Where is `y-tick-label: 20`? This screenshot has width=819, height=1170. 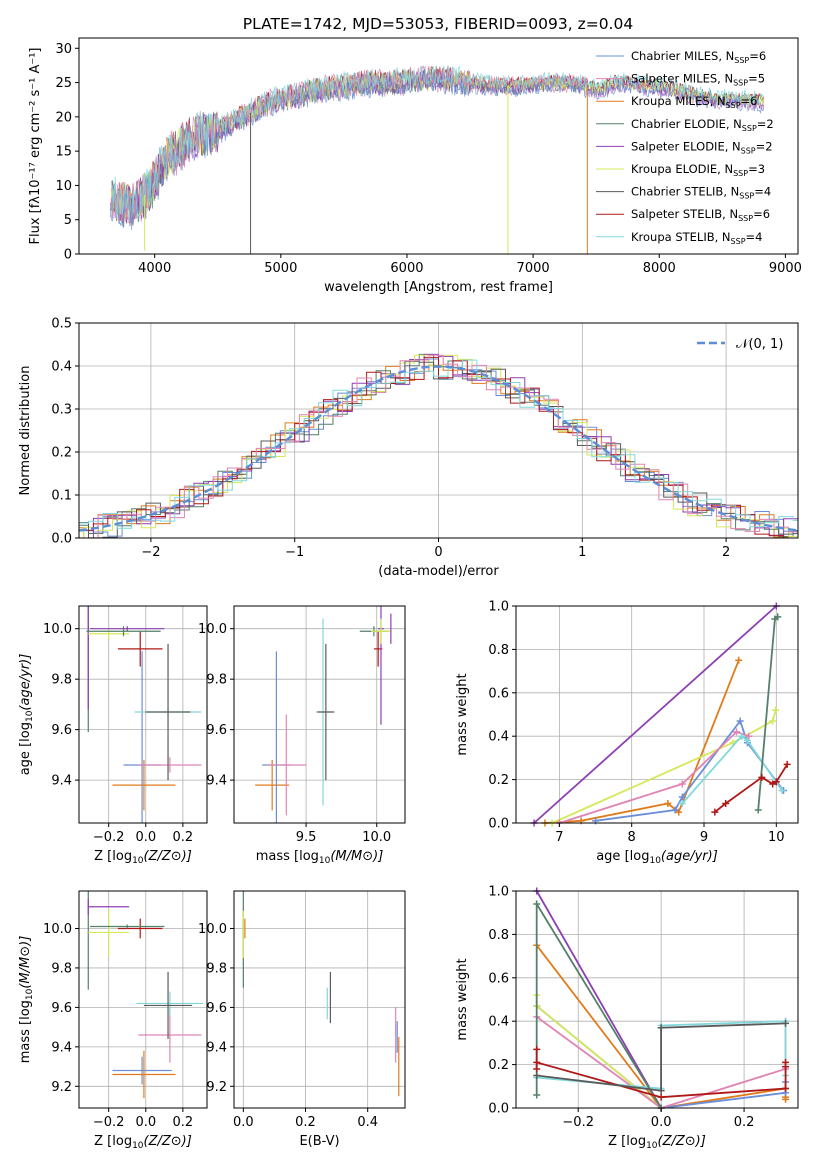 y-tick-label: 20 is located at coordinates (63, 117).